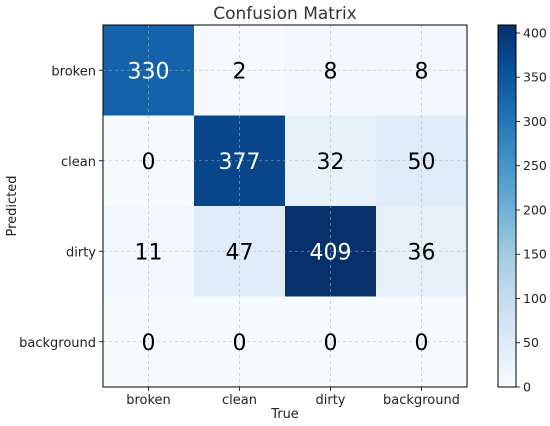  I want to click on cell-value-label: 36, so click(422, 252).